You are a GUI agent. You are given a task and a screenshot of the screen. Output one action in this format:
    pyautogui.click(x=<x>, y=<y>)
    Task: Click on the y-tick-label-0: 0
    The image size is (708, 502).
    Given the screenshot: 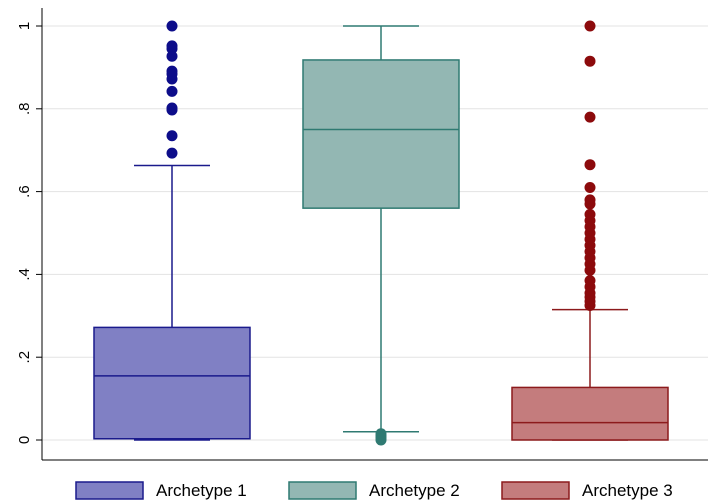 What is the action you would take?
    pyautogui.click(x=24, y=440)
    